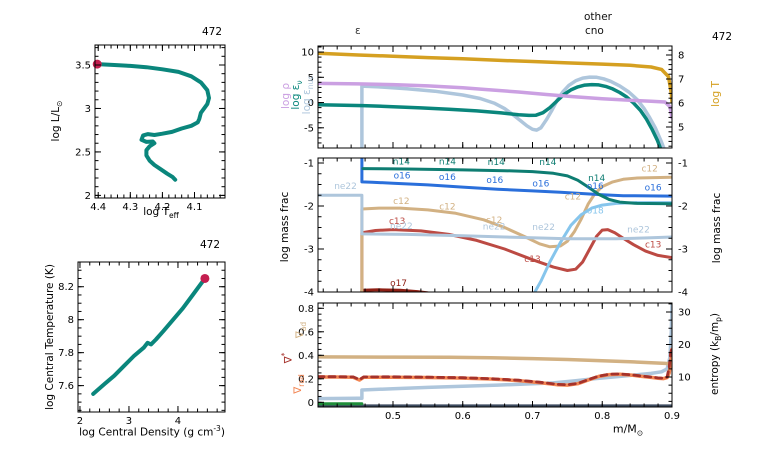 Image resolution: width=766 pixels, height=460 pixels. Describe the element at coordinates (716, 94) in the screenshot. I see `log-t-axis-label: log T` at that location.